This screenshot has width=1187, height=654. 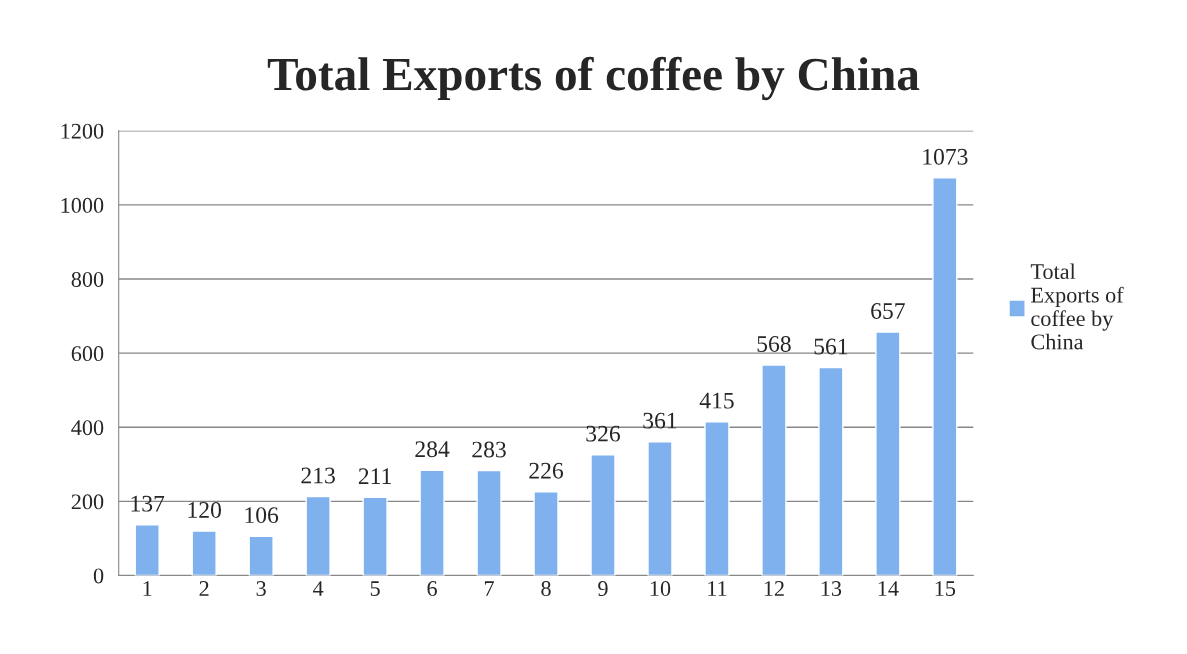 I want to click on y-tick-label: 600, so click(x=87, y=354).